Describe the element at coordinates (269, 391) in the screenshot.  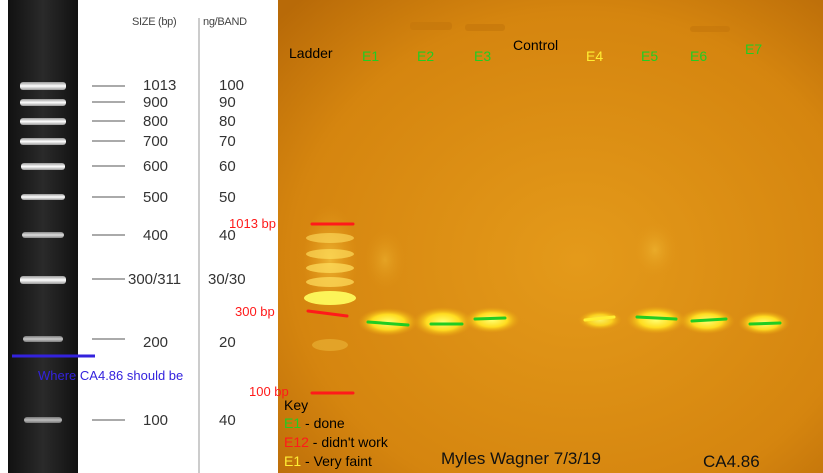
I see `marker-100-label: 100 bp` at that location.